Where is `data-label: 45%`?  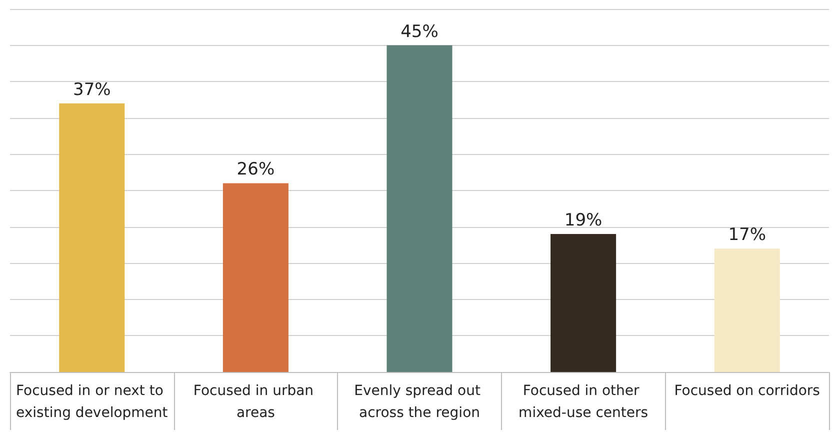 data-label: 45% is located at coordinates (419, 32).